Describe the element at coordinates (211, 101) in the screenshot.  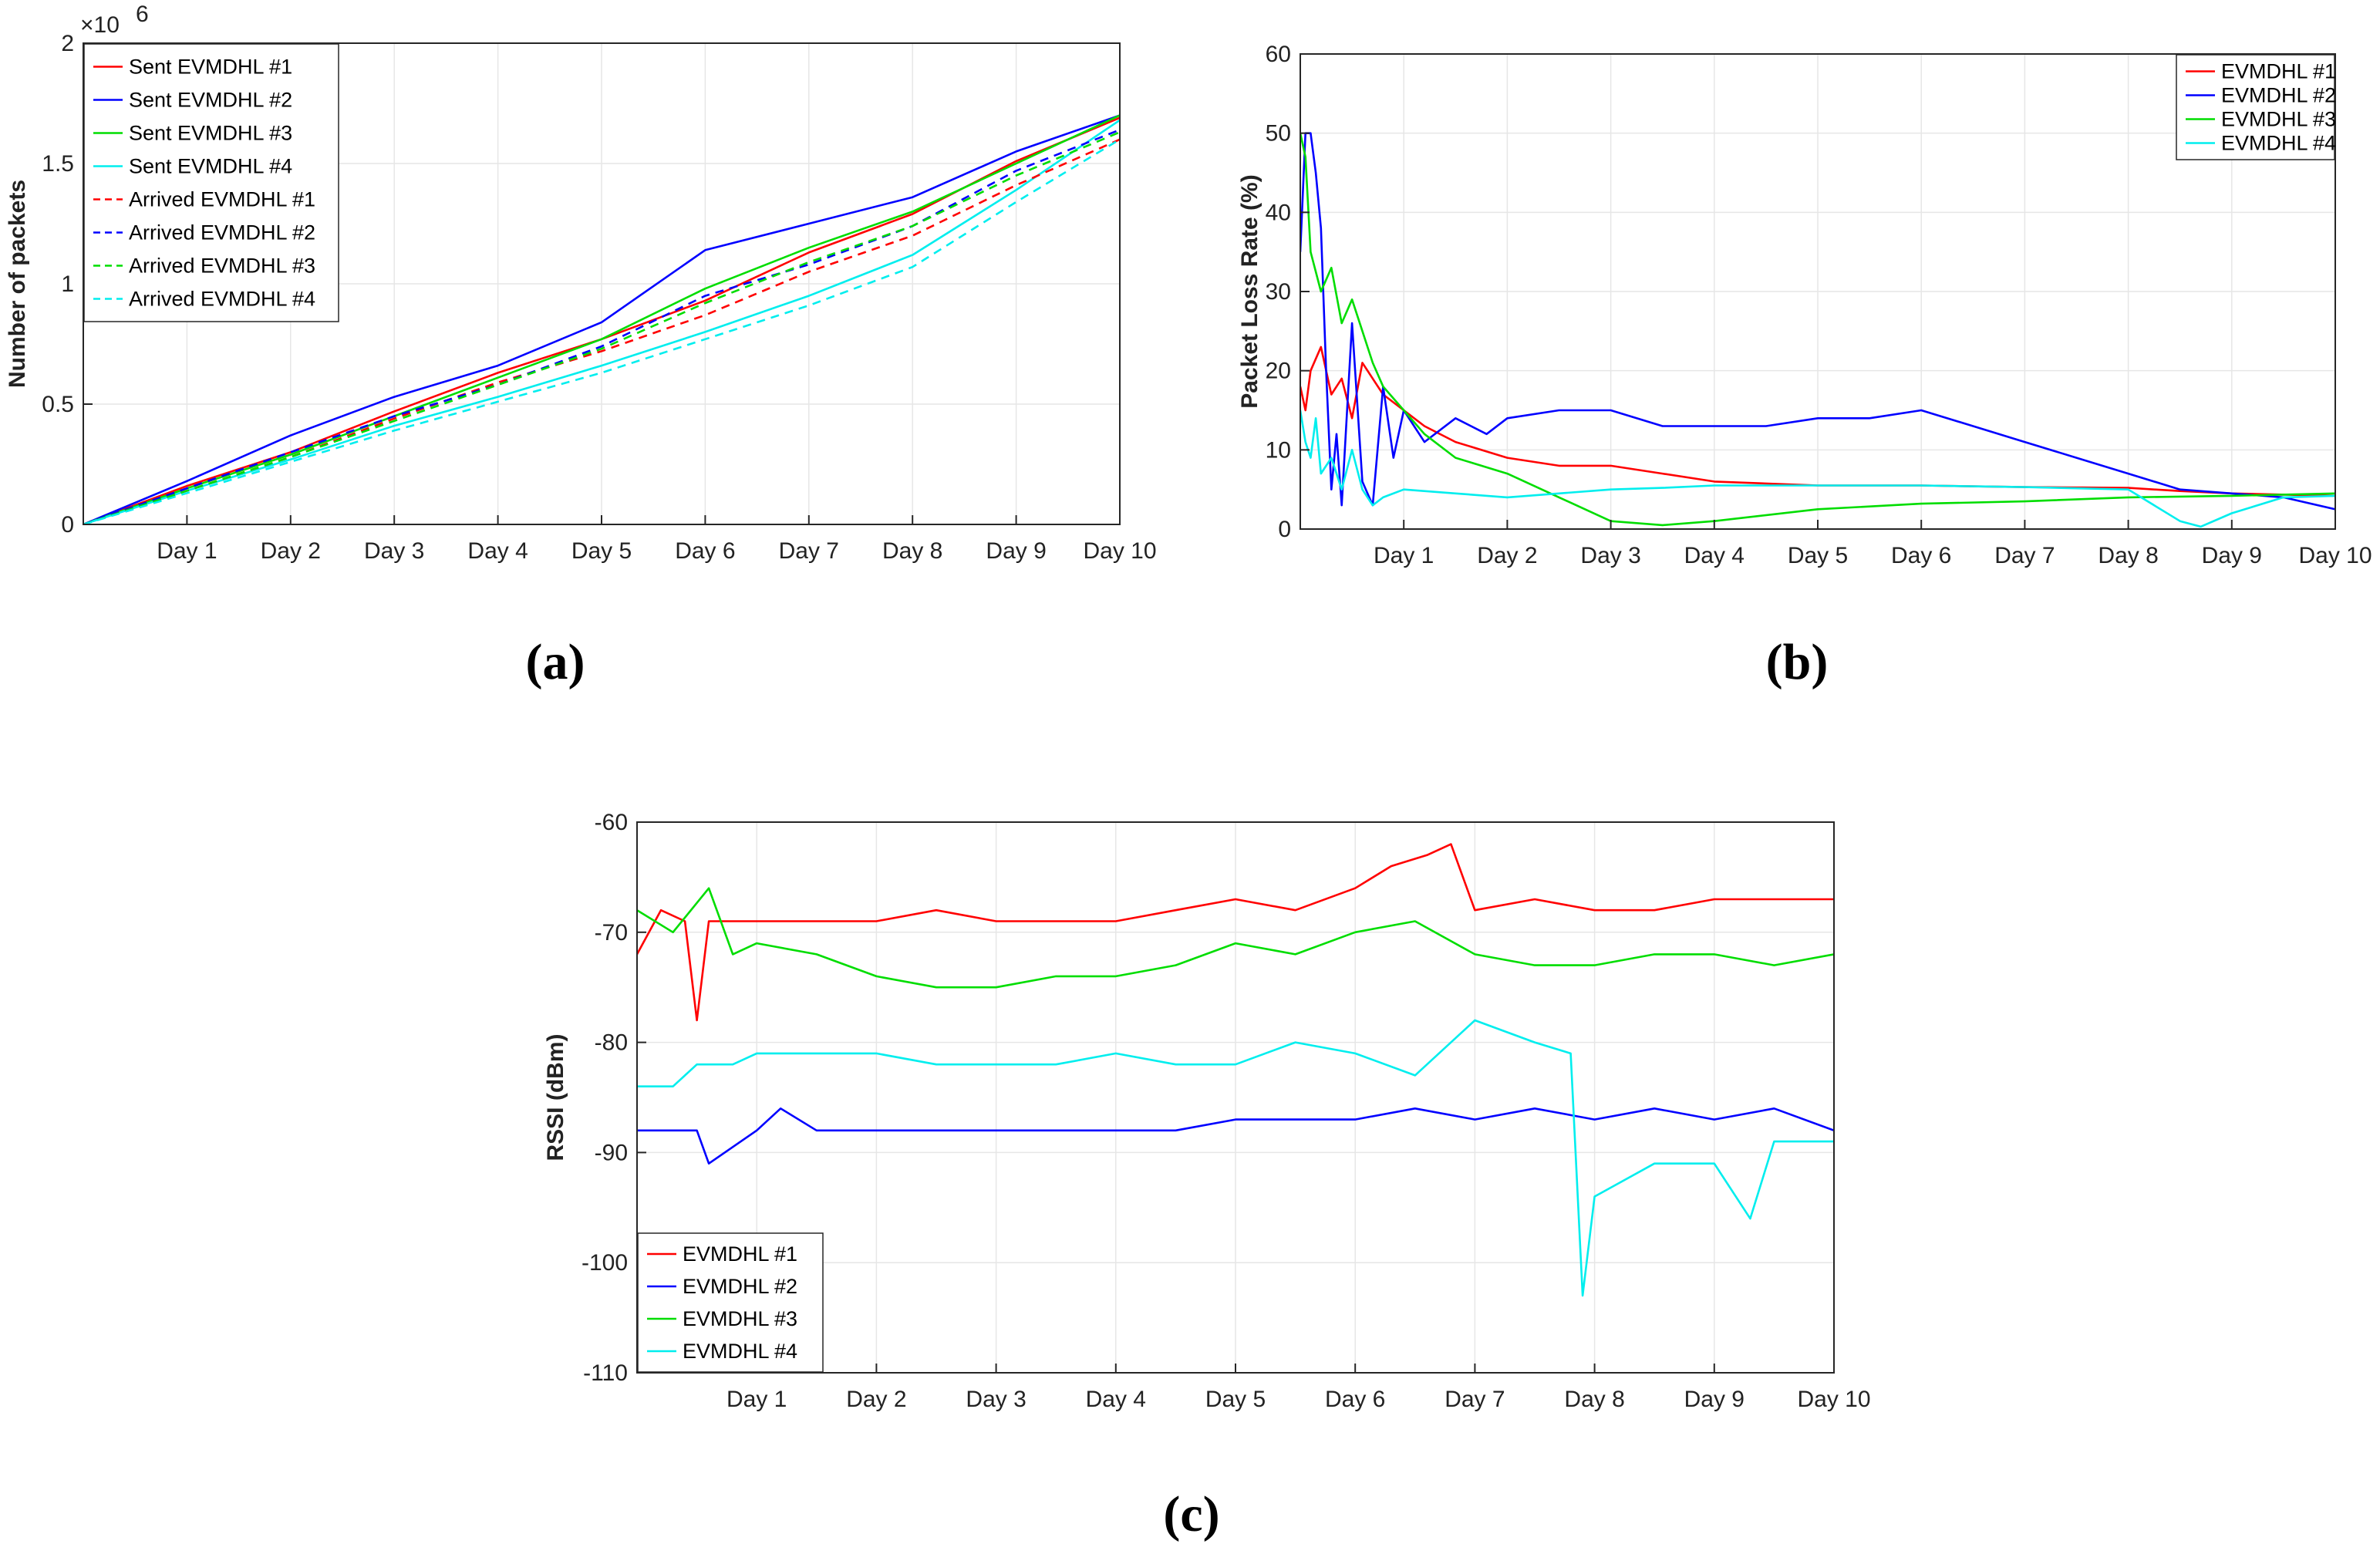
I see `legend-label: Sent EVMDHL #2` at that location.